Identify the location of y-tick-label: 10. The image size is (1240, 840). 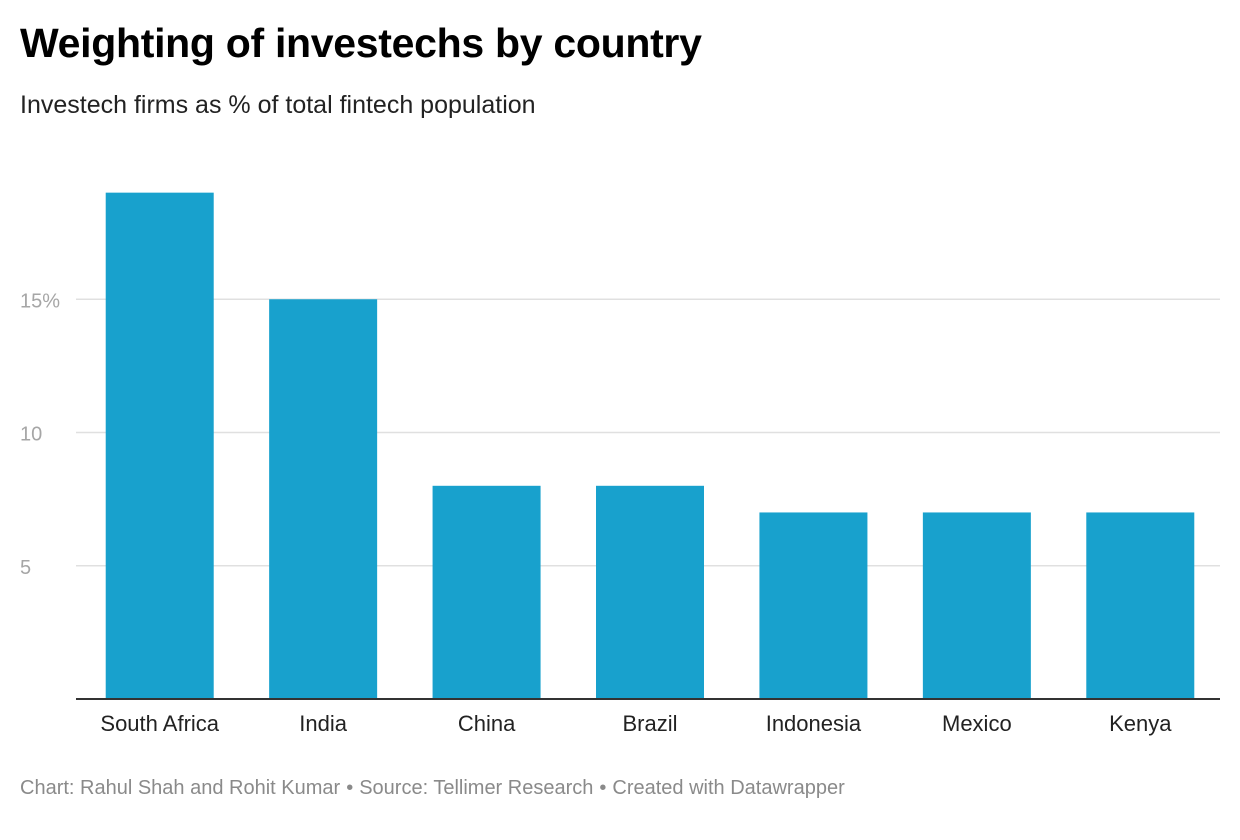
(31, 435).